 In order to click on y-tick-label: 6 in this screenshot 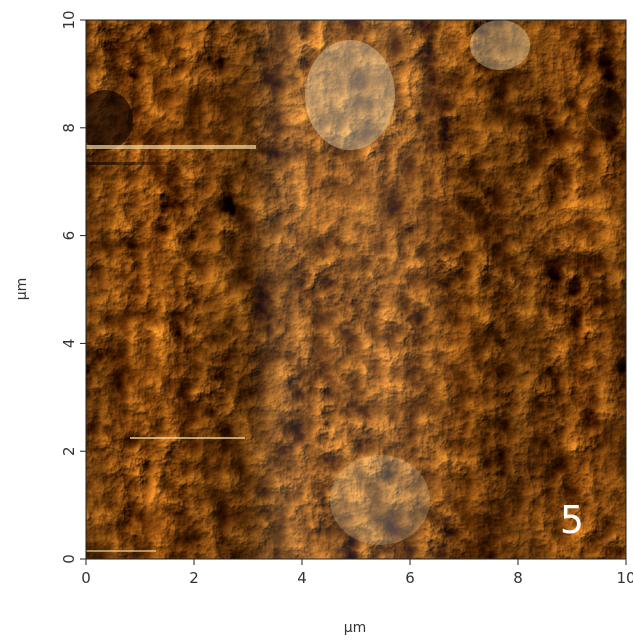, I will do `click(69, 236)`.